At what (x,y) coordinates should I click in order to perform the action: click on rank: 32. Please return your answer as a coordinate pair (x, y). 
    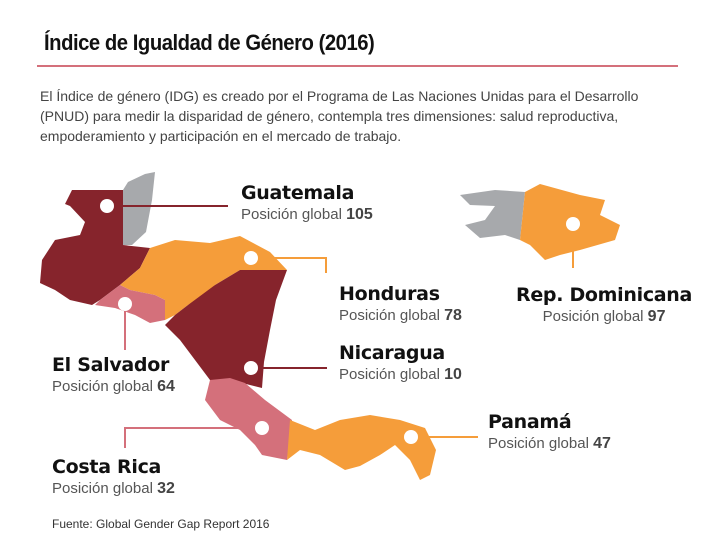
    Looking at the image, I should click on (166, 488).